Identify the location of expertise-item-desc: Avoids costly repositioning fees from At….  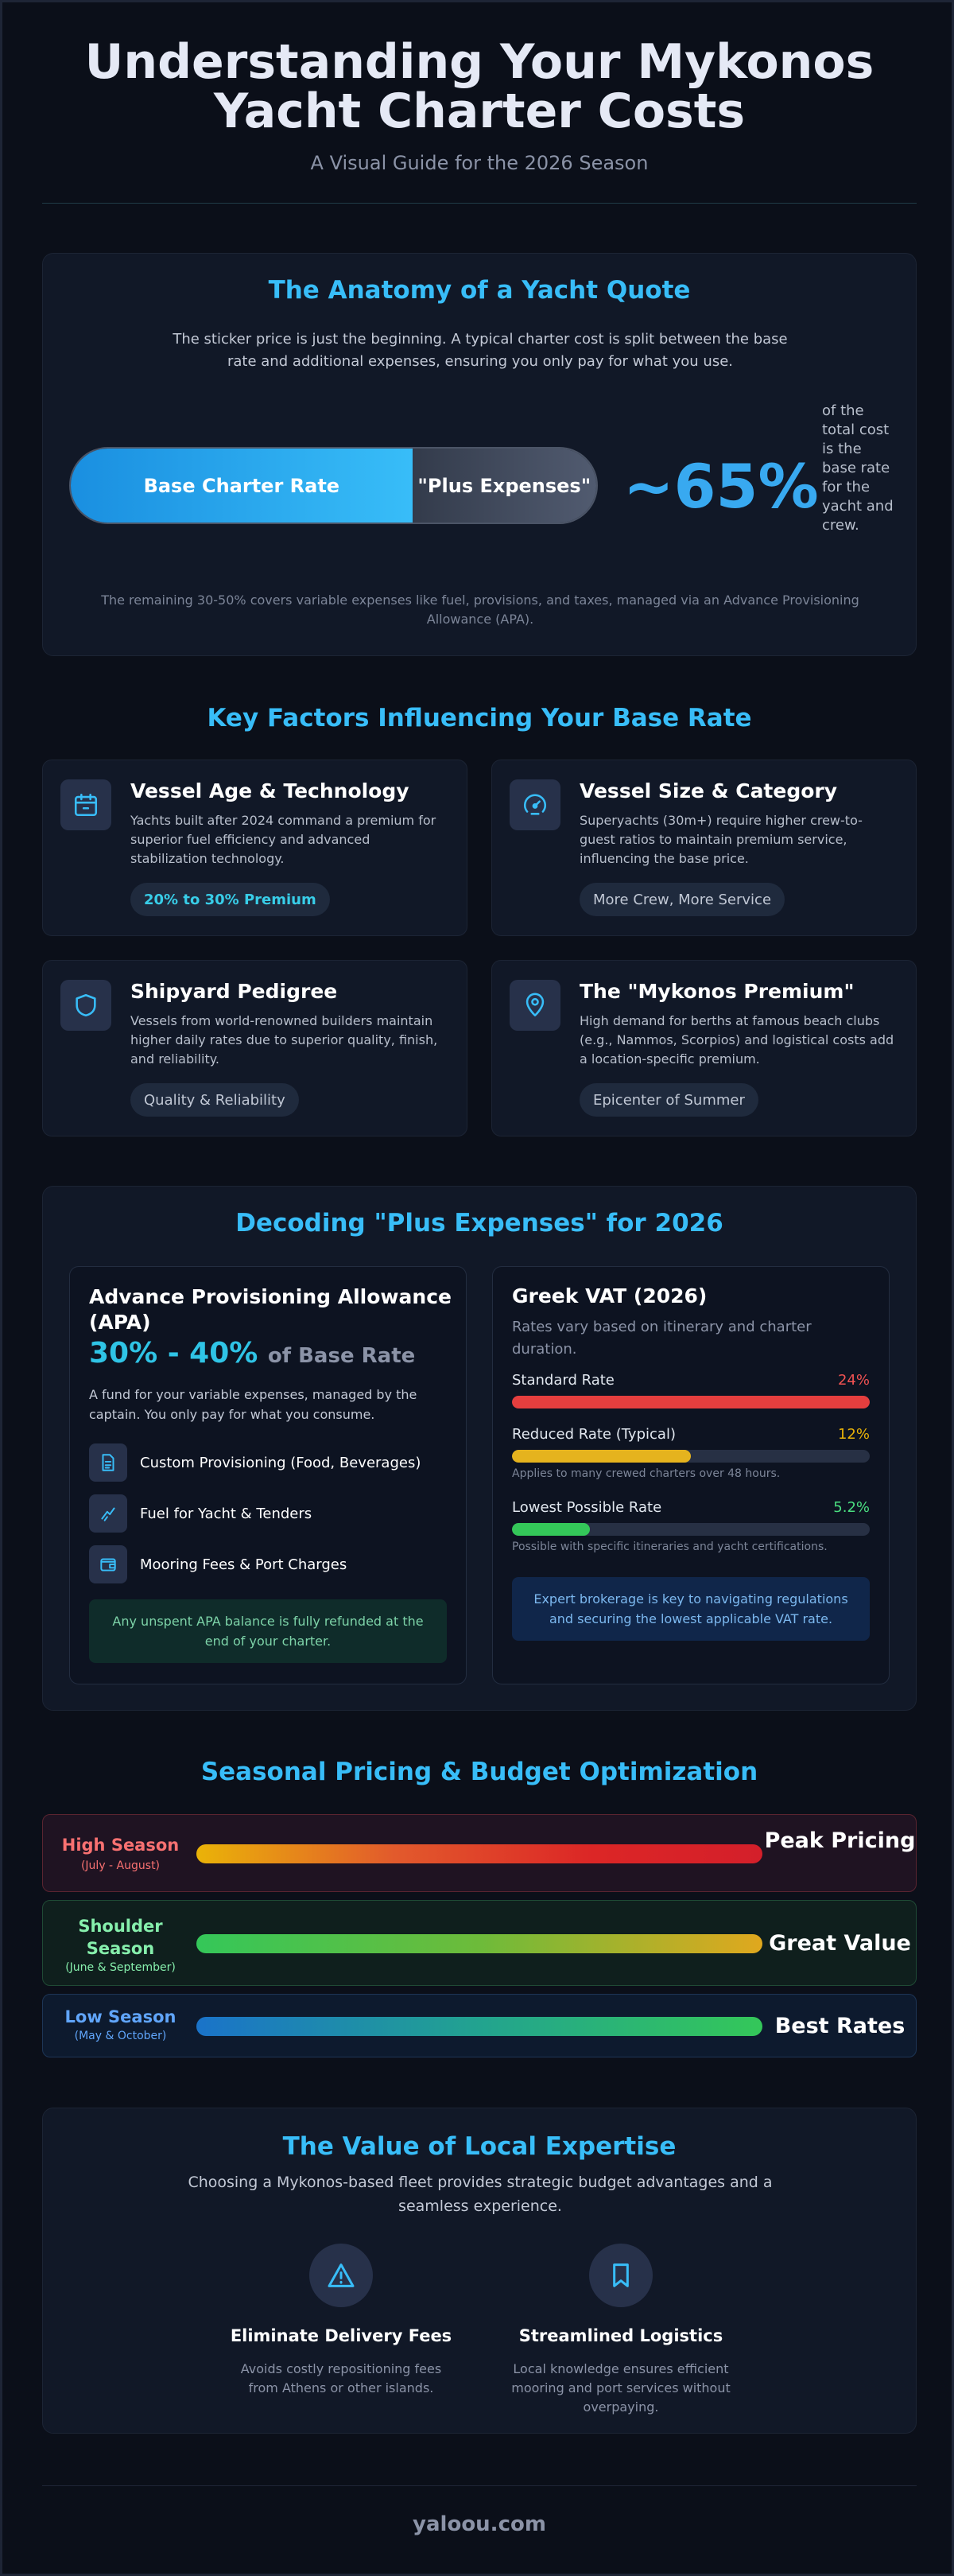
(341, 2378).